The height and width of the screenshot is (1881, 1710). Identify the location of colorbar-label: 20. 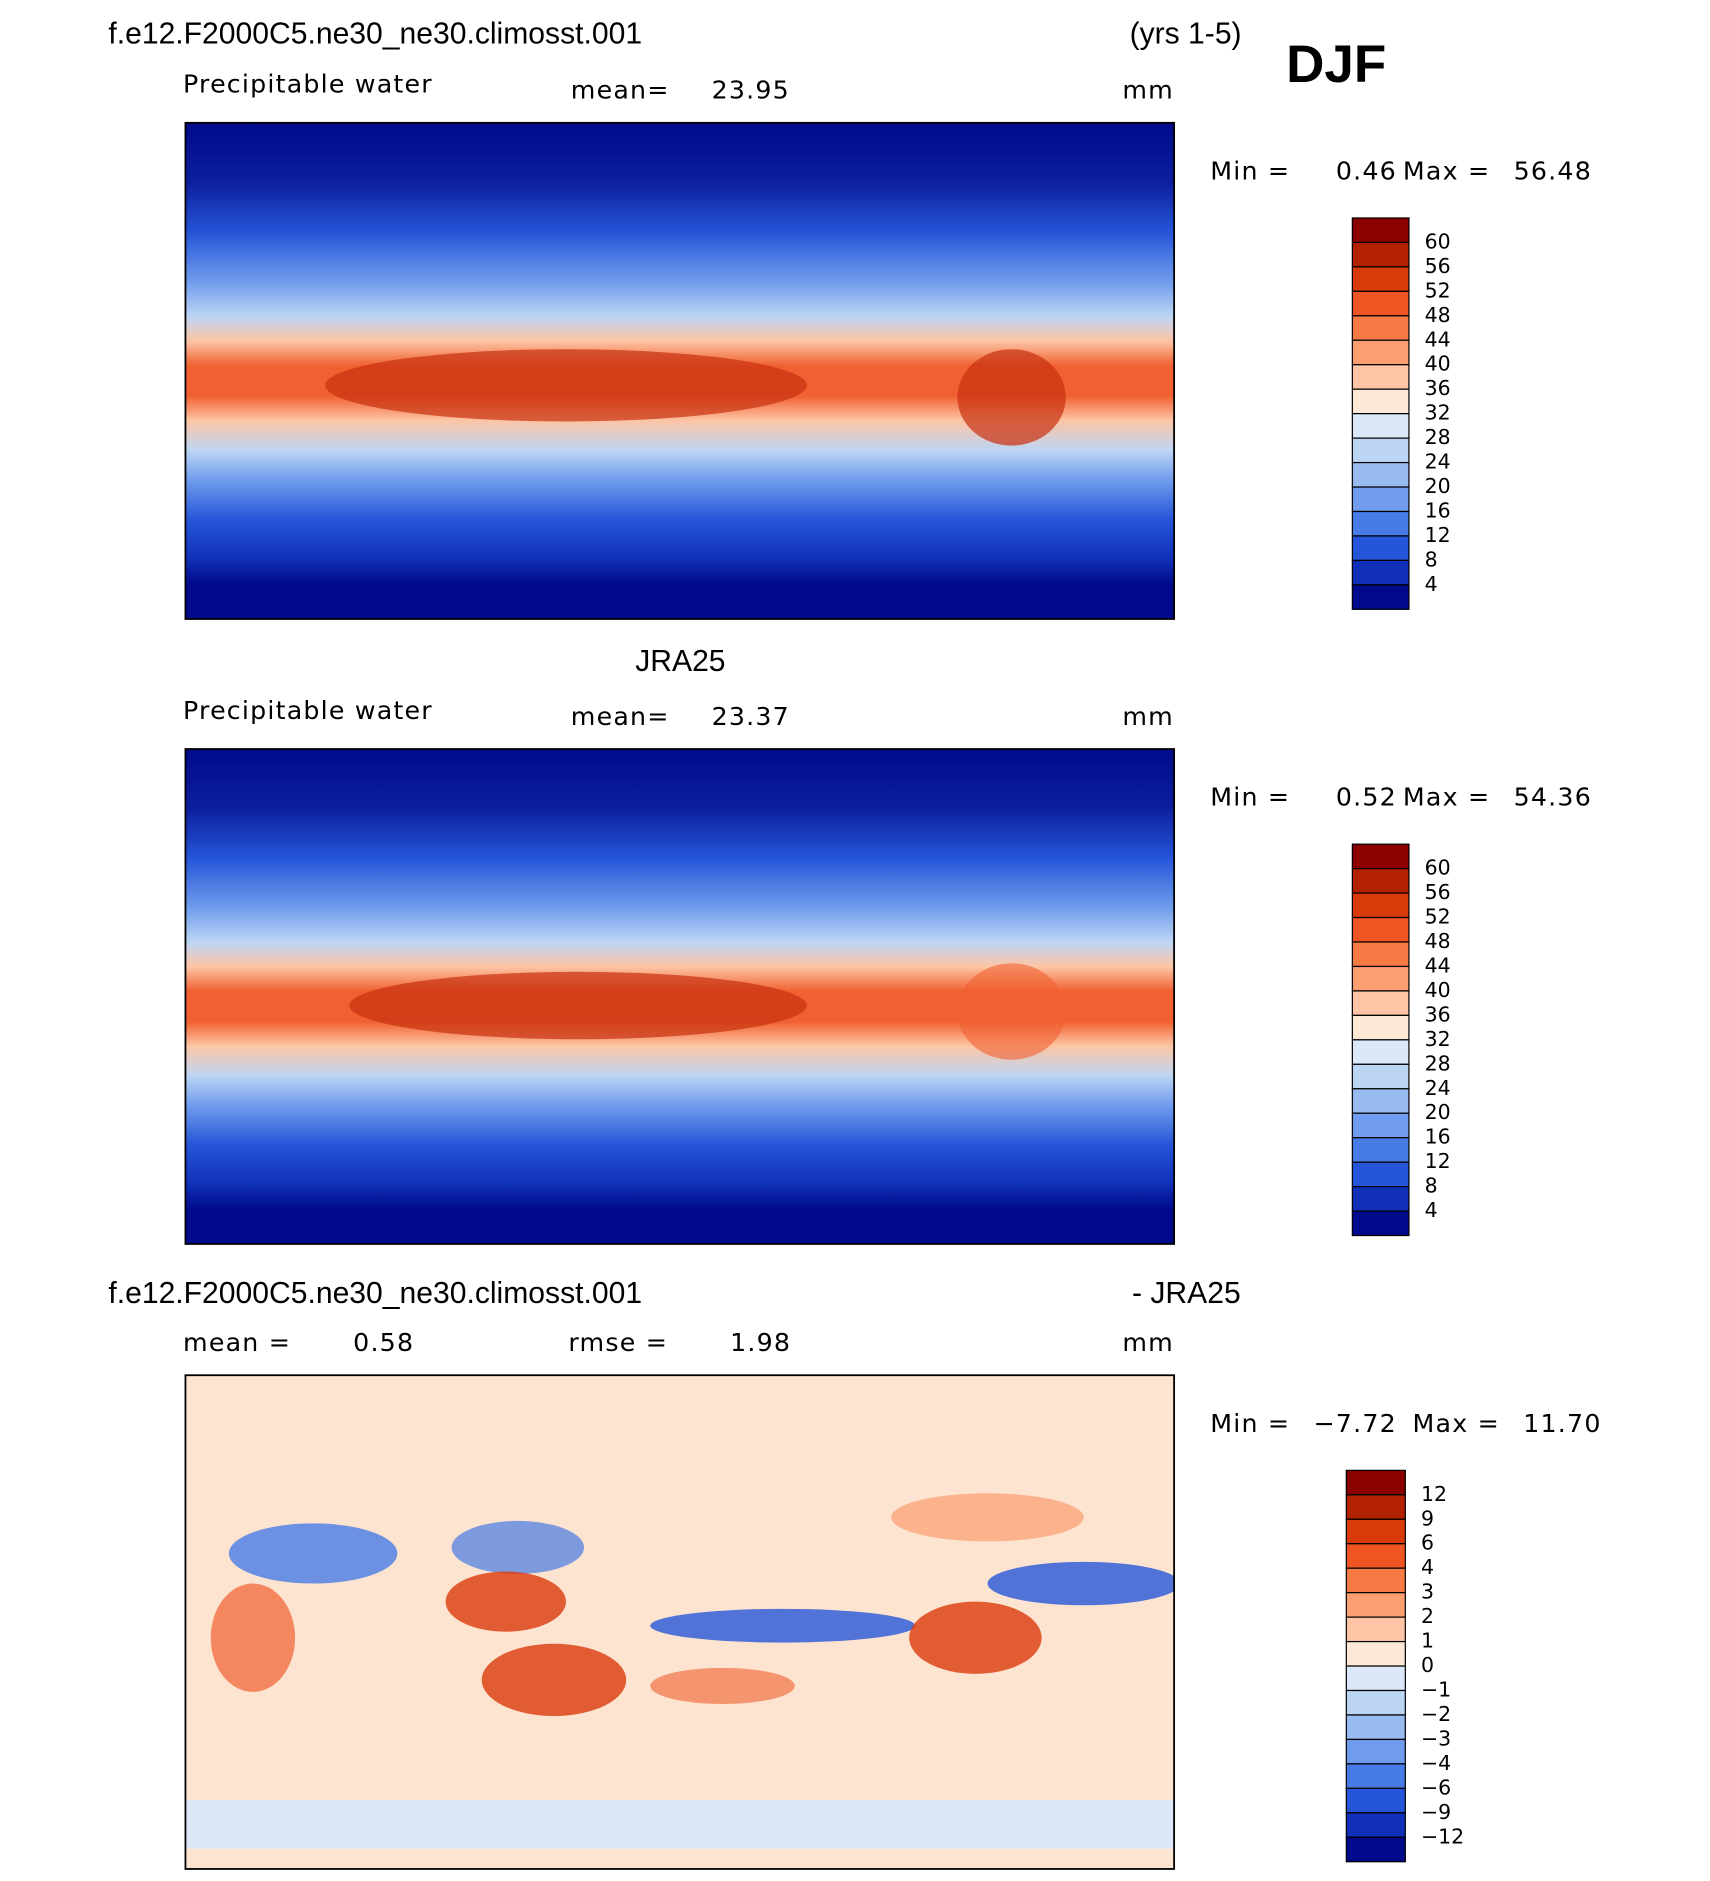
(1438, 486).